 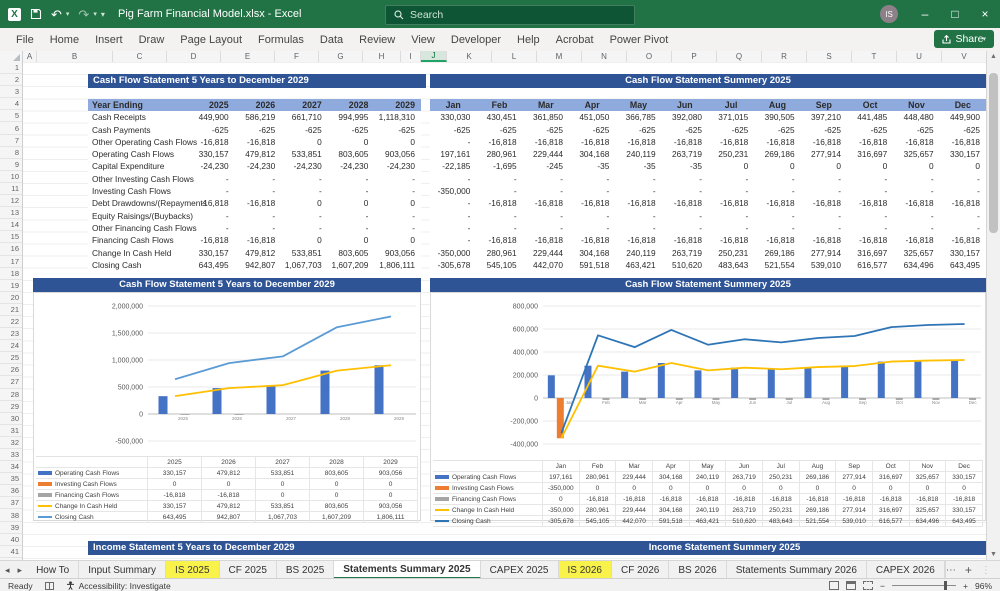 What do you see at coordinates (145, 141) in the screenshot?
I see `cell: Other Operating Cash Flows` at bounding box center [145, 141].